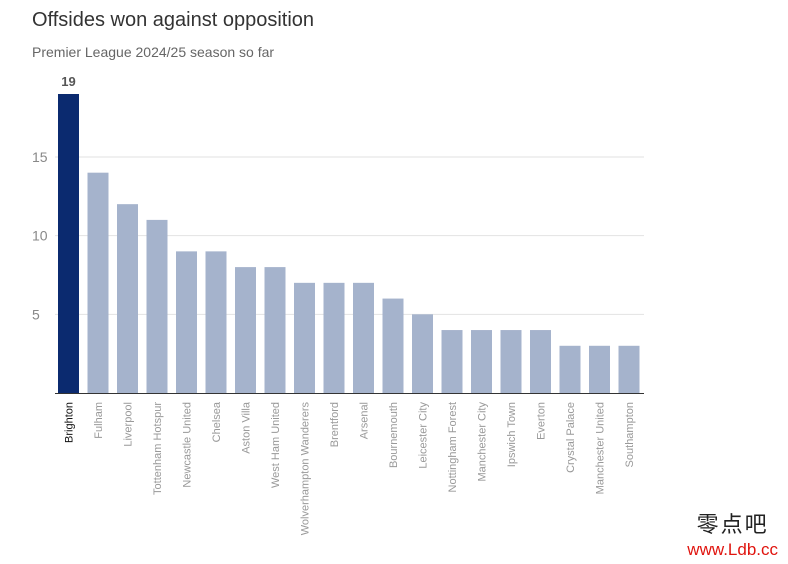 The height and width of the screenshot is (564, 788). I want to click on watermark: 零点吧 www.Ldb.cc, so click(732, 536).